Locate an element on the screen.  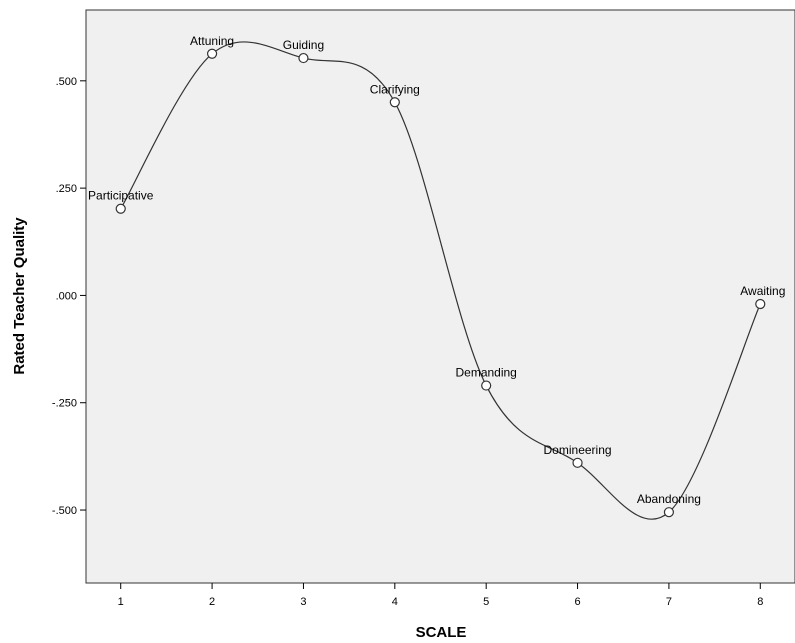
y-tick-label: .250 is located at coordinates (66, 189).